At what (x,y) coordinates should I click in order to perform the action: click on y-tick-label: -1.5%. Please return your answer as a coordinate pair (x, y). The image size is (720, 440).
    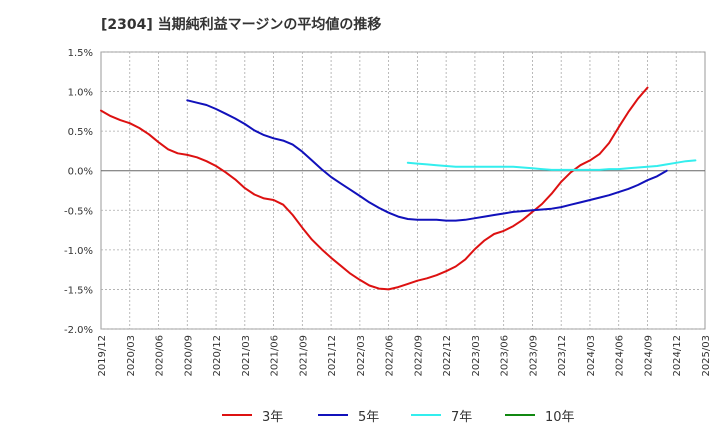
    Looking at the image, I should click on (78, 290).